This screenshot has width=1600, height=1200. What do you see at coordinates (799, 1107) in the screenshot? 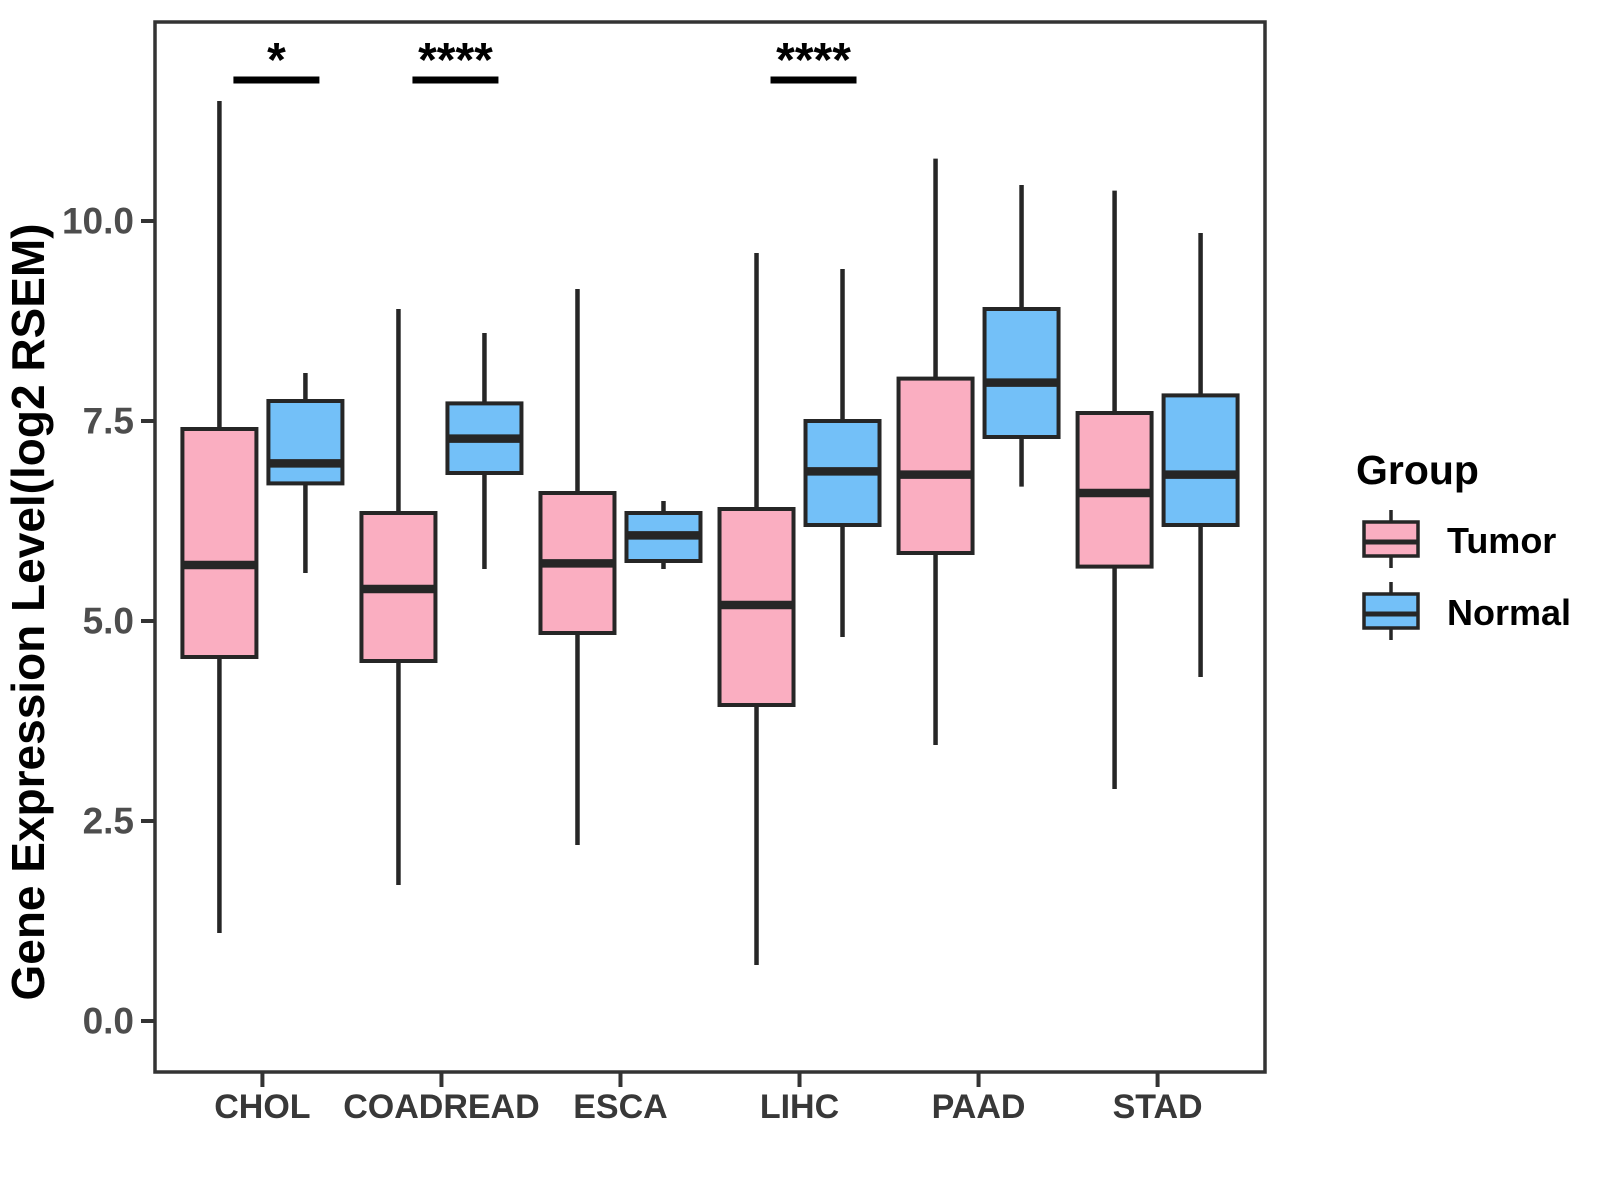
I see `x-tick-label: LIHC` at bounding box center [799, 1107].